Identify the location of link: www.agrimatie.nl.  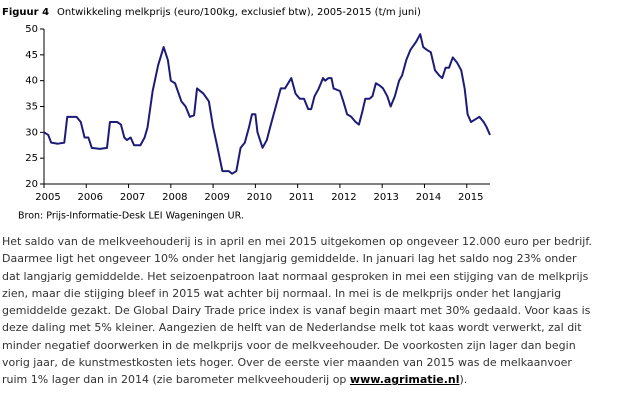
(404, 380).